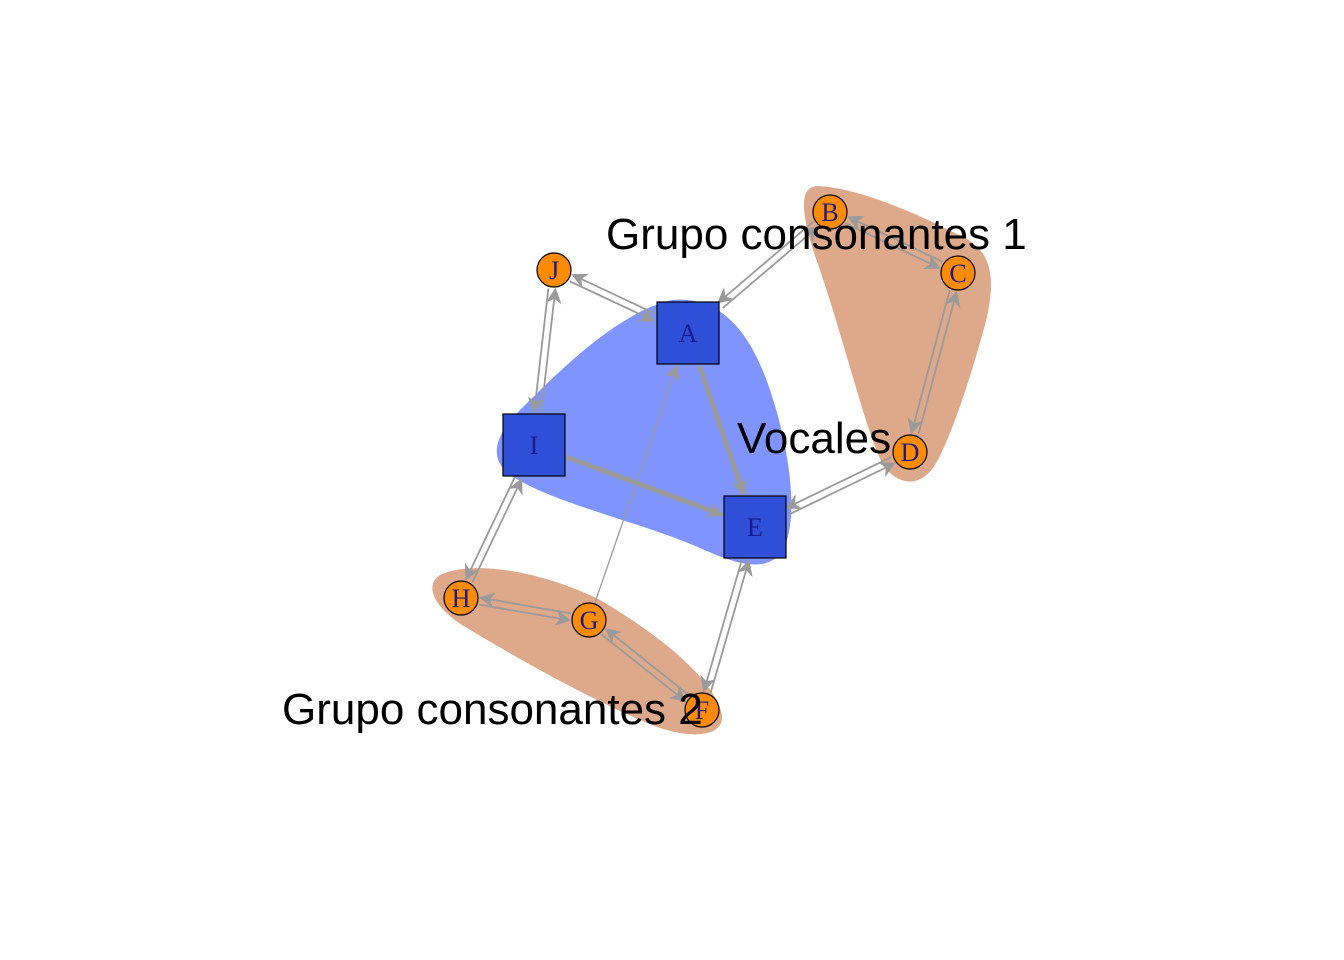 The width and height of the screenshot is (1344, 960). I want to click on edge-i-to-h, so click(491, 528).